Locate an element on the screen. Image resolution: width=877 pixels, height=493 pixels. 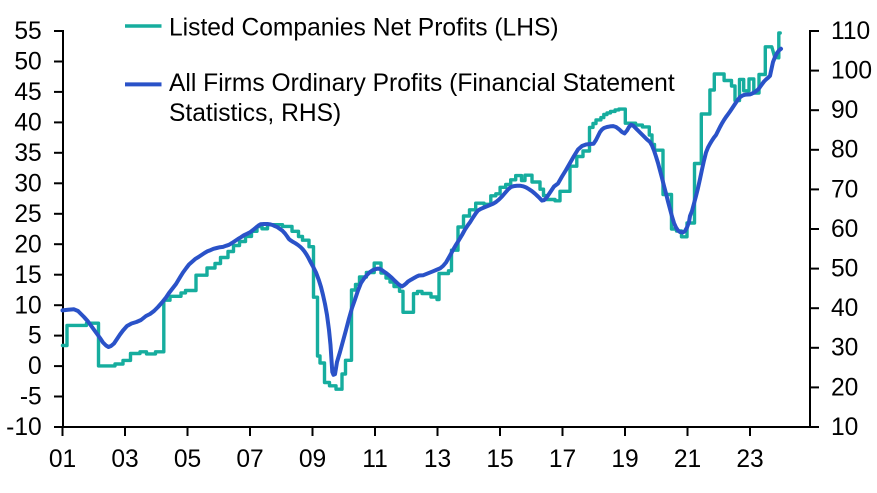
svg-text: 13 is located at coordinates (437, 459).